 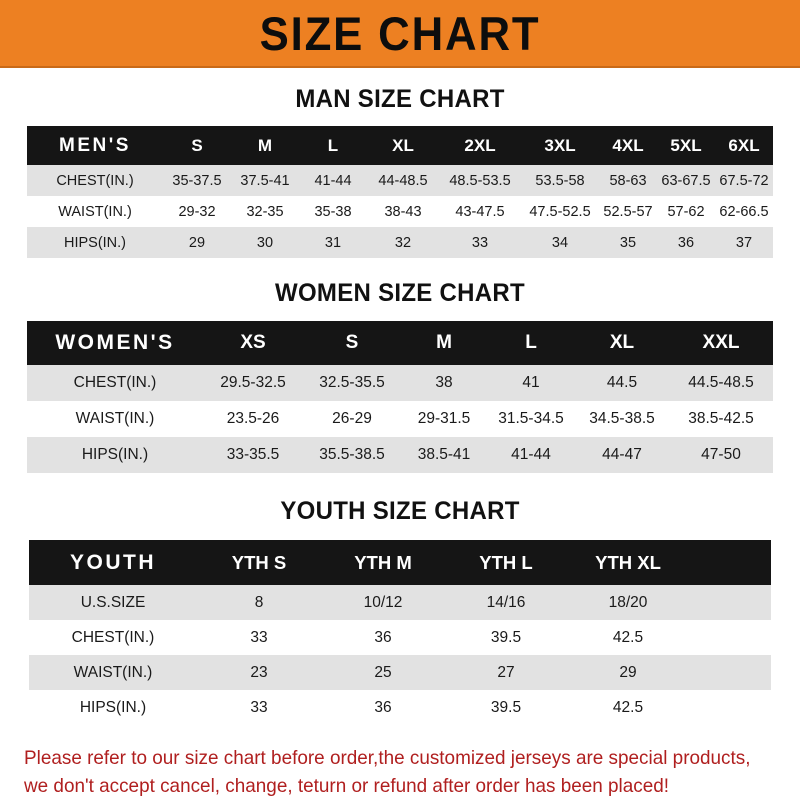 I want to click on youth-col-header-s: YTH S, so click(x=259, y=562).